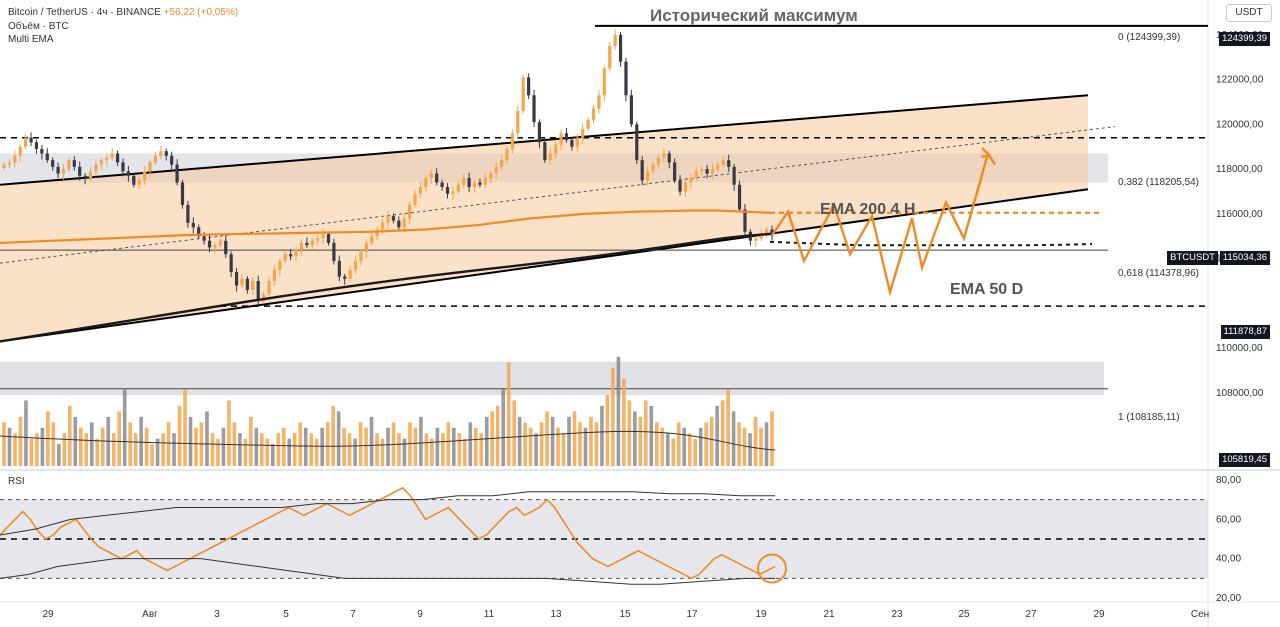 This screenshot has height=627, width=1280. What do you see at coordinates (420, 614) in the screenshot?
I see `time-axis-tick: 9` at bounding box center [420, 614].